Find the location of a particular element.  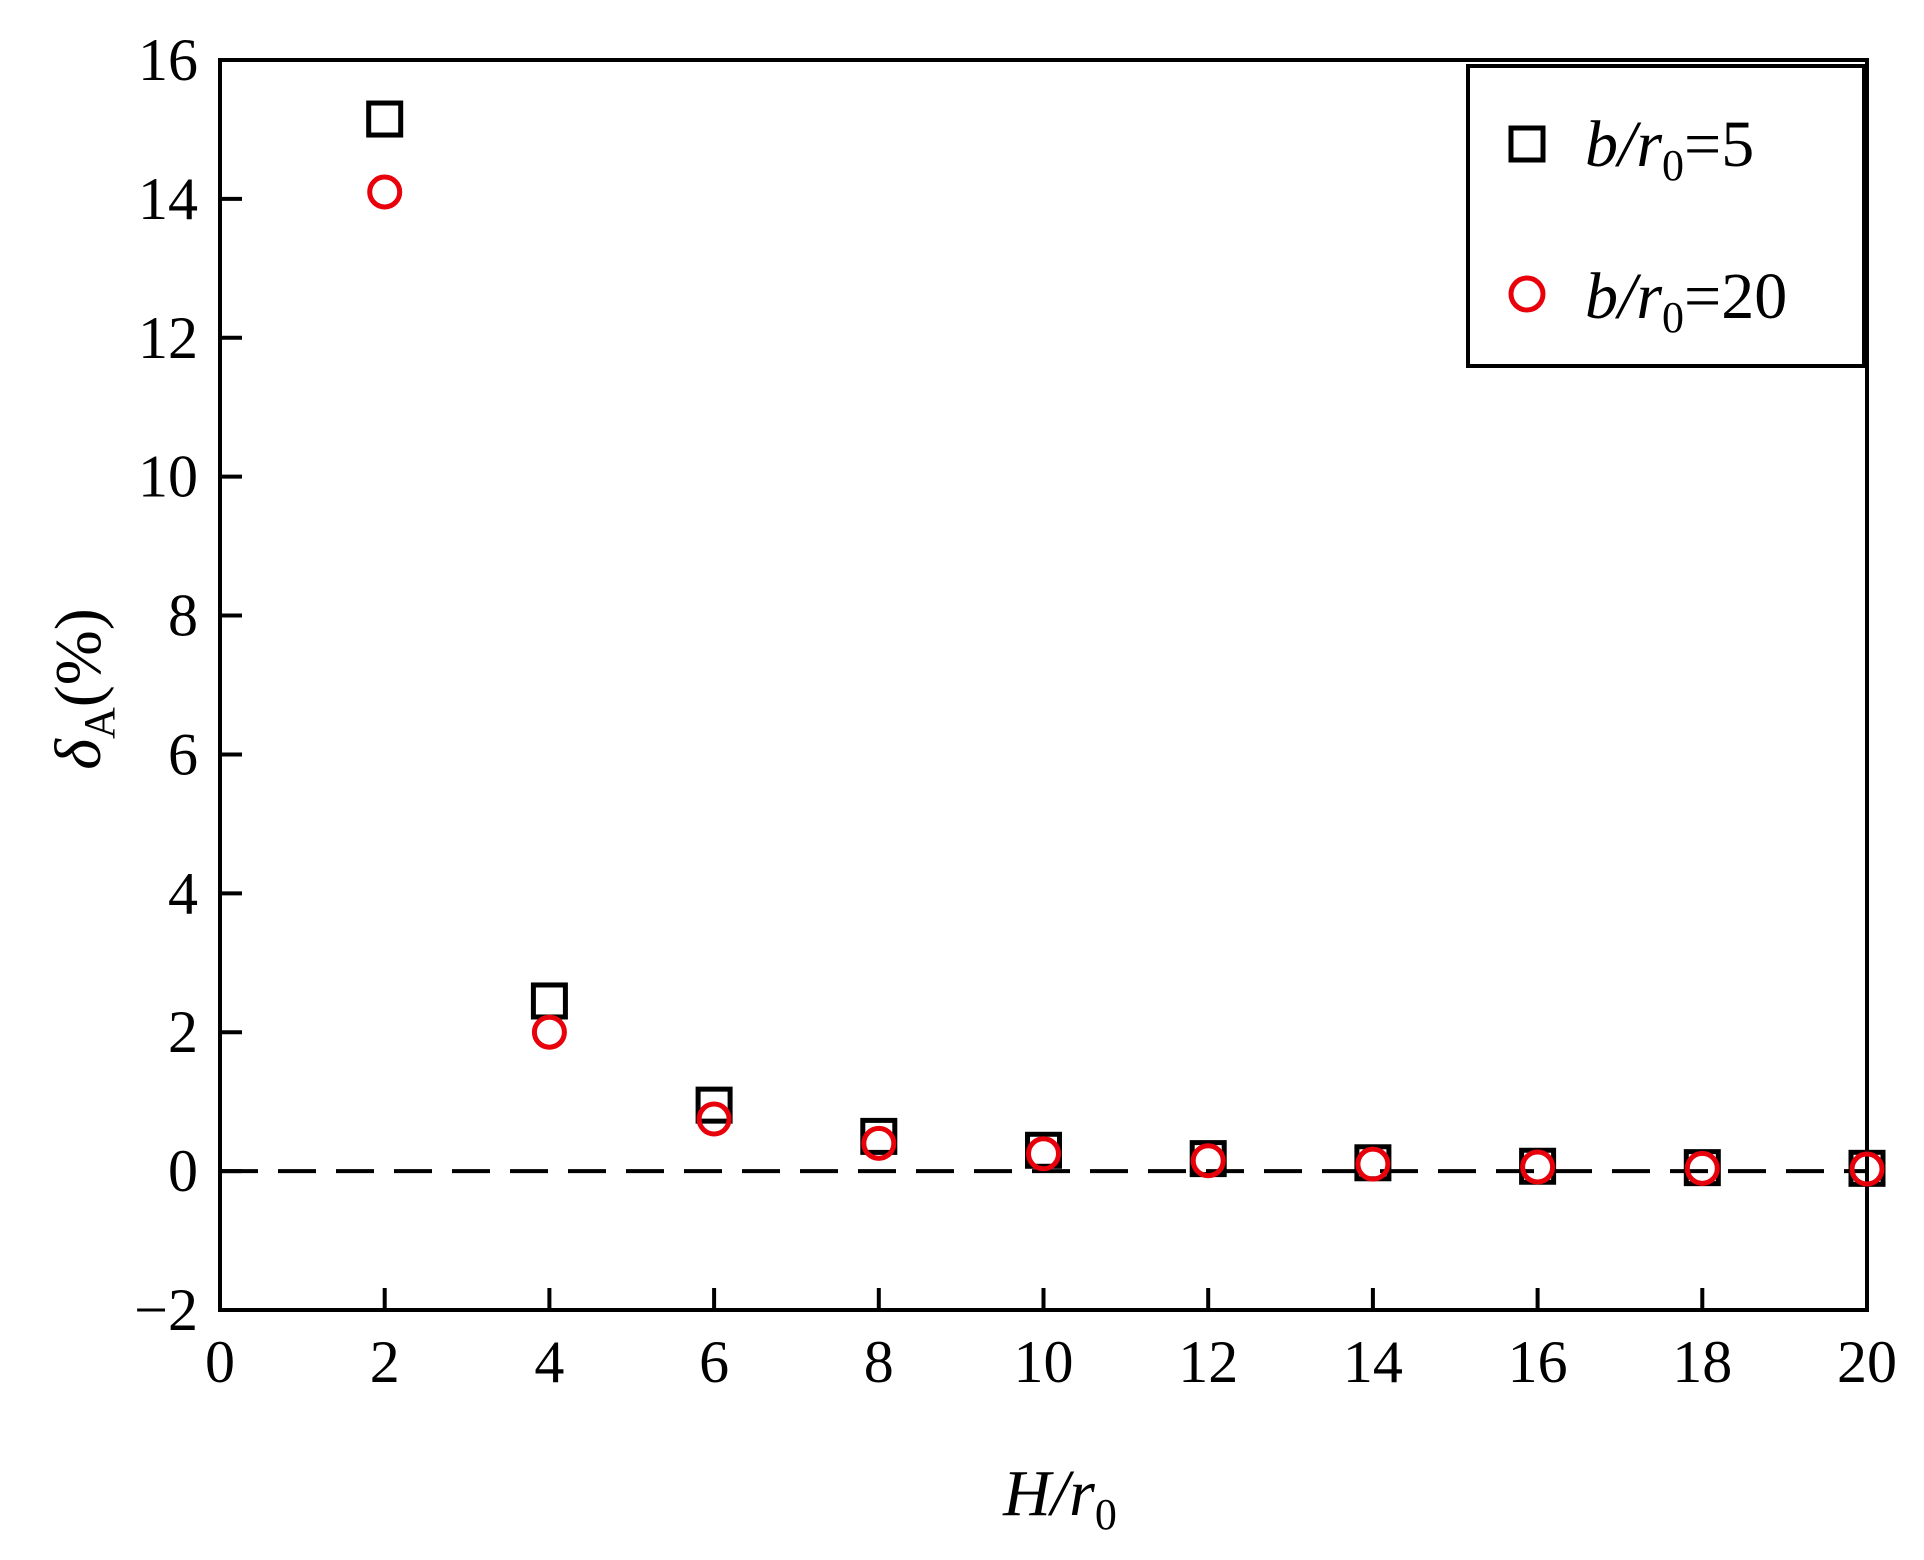

x-tick-label: 10 is located at coordinates (1044, 1362).